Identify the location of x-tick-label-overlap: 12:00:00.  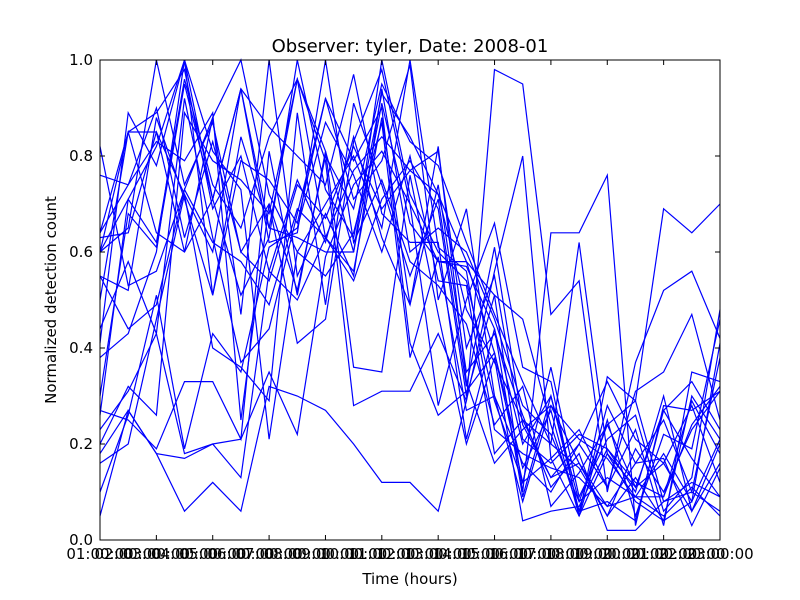
(409, 554).